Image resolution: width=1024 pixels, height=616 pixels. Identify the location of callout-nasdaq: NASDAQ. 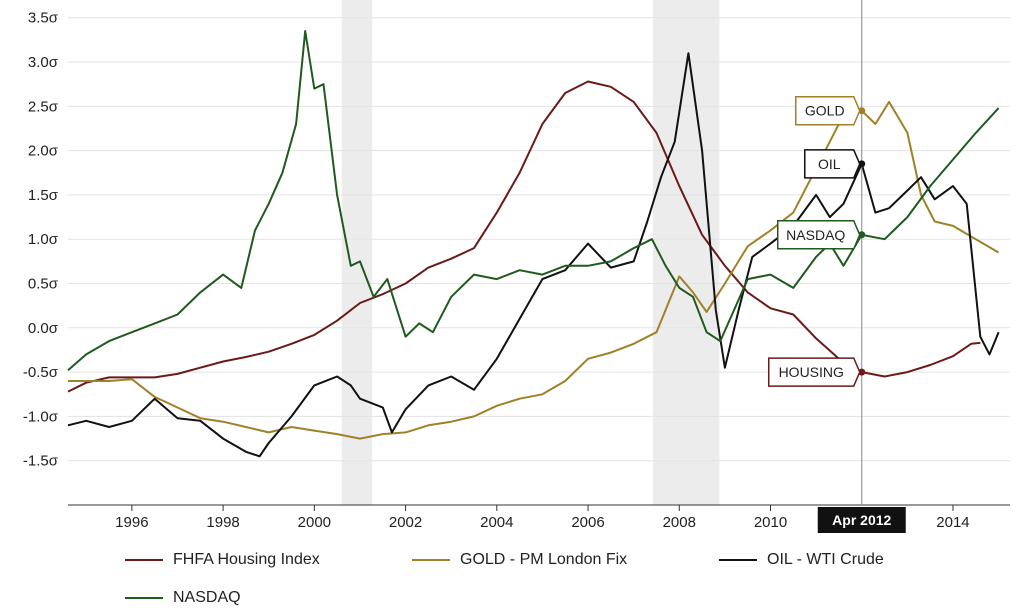
(818, 235).